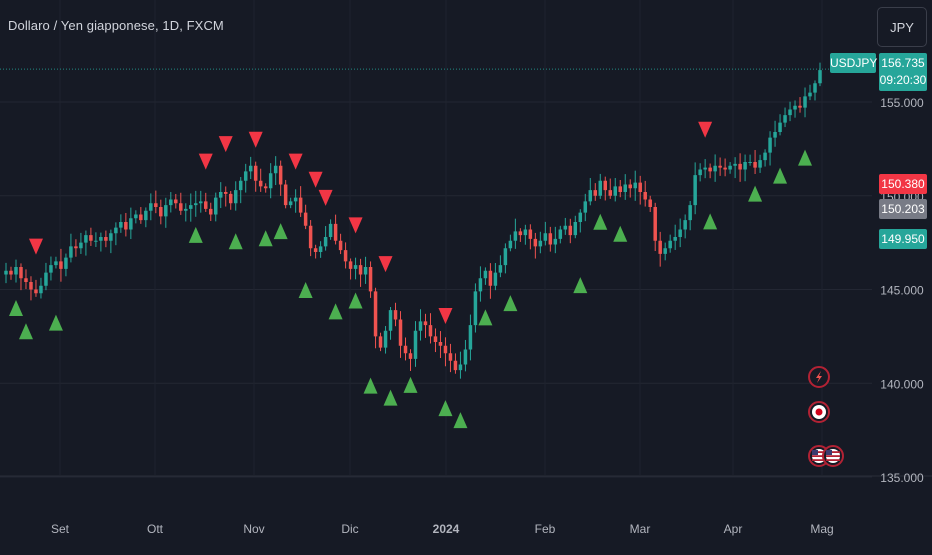  What do you see at coordinates (902, 27) in the screenshot?
I see `currency-button: JPY` at bounding box center [902, 27].